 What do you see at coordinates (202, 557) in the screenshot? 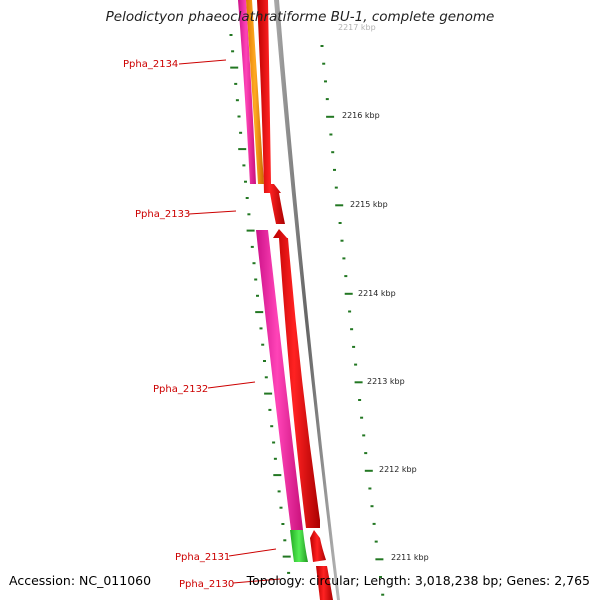
I see `gene-label-ppha-2131: Ppha_2131` at bounding box center [202, 557].